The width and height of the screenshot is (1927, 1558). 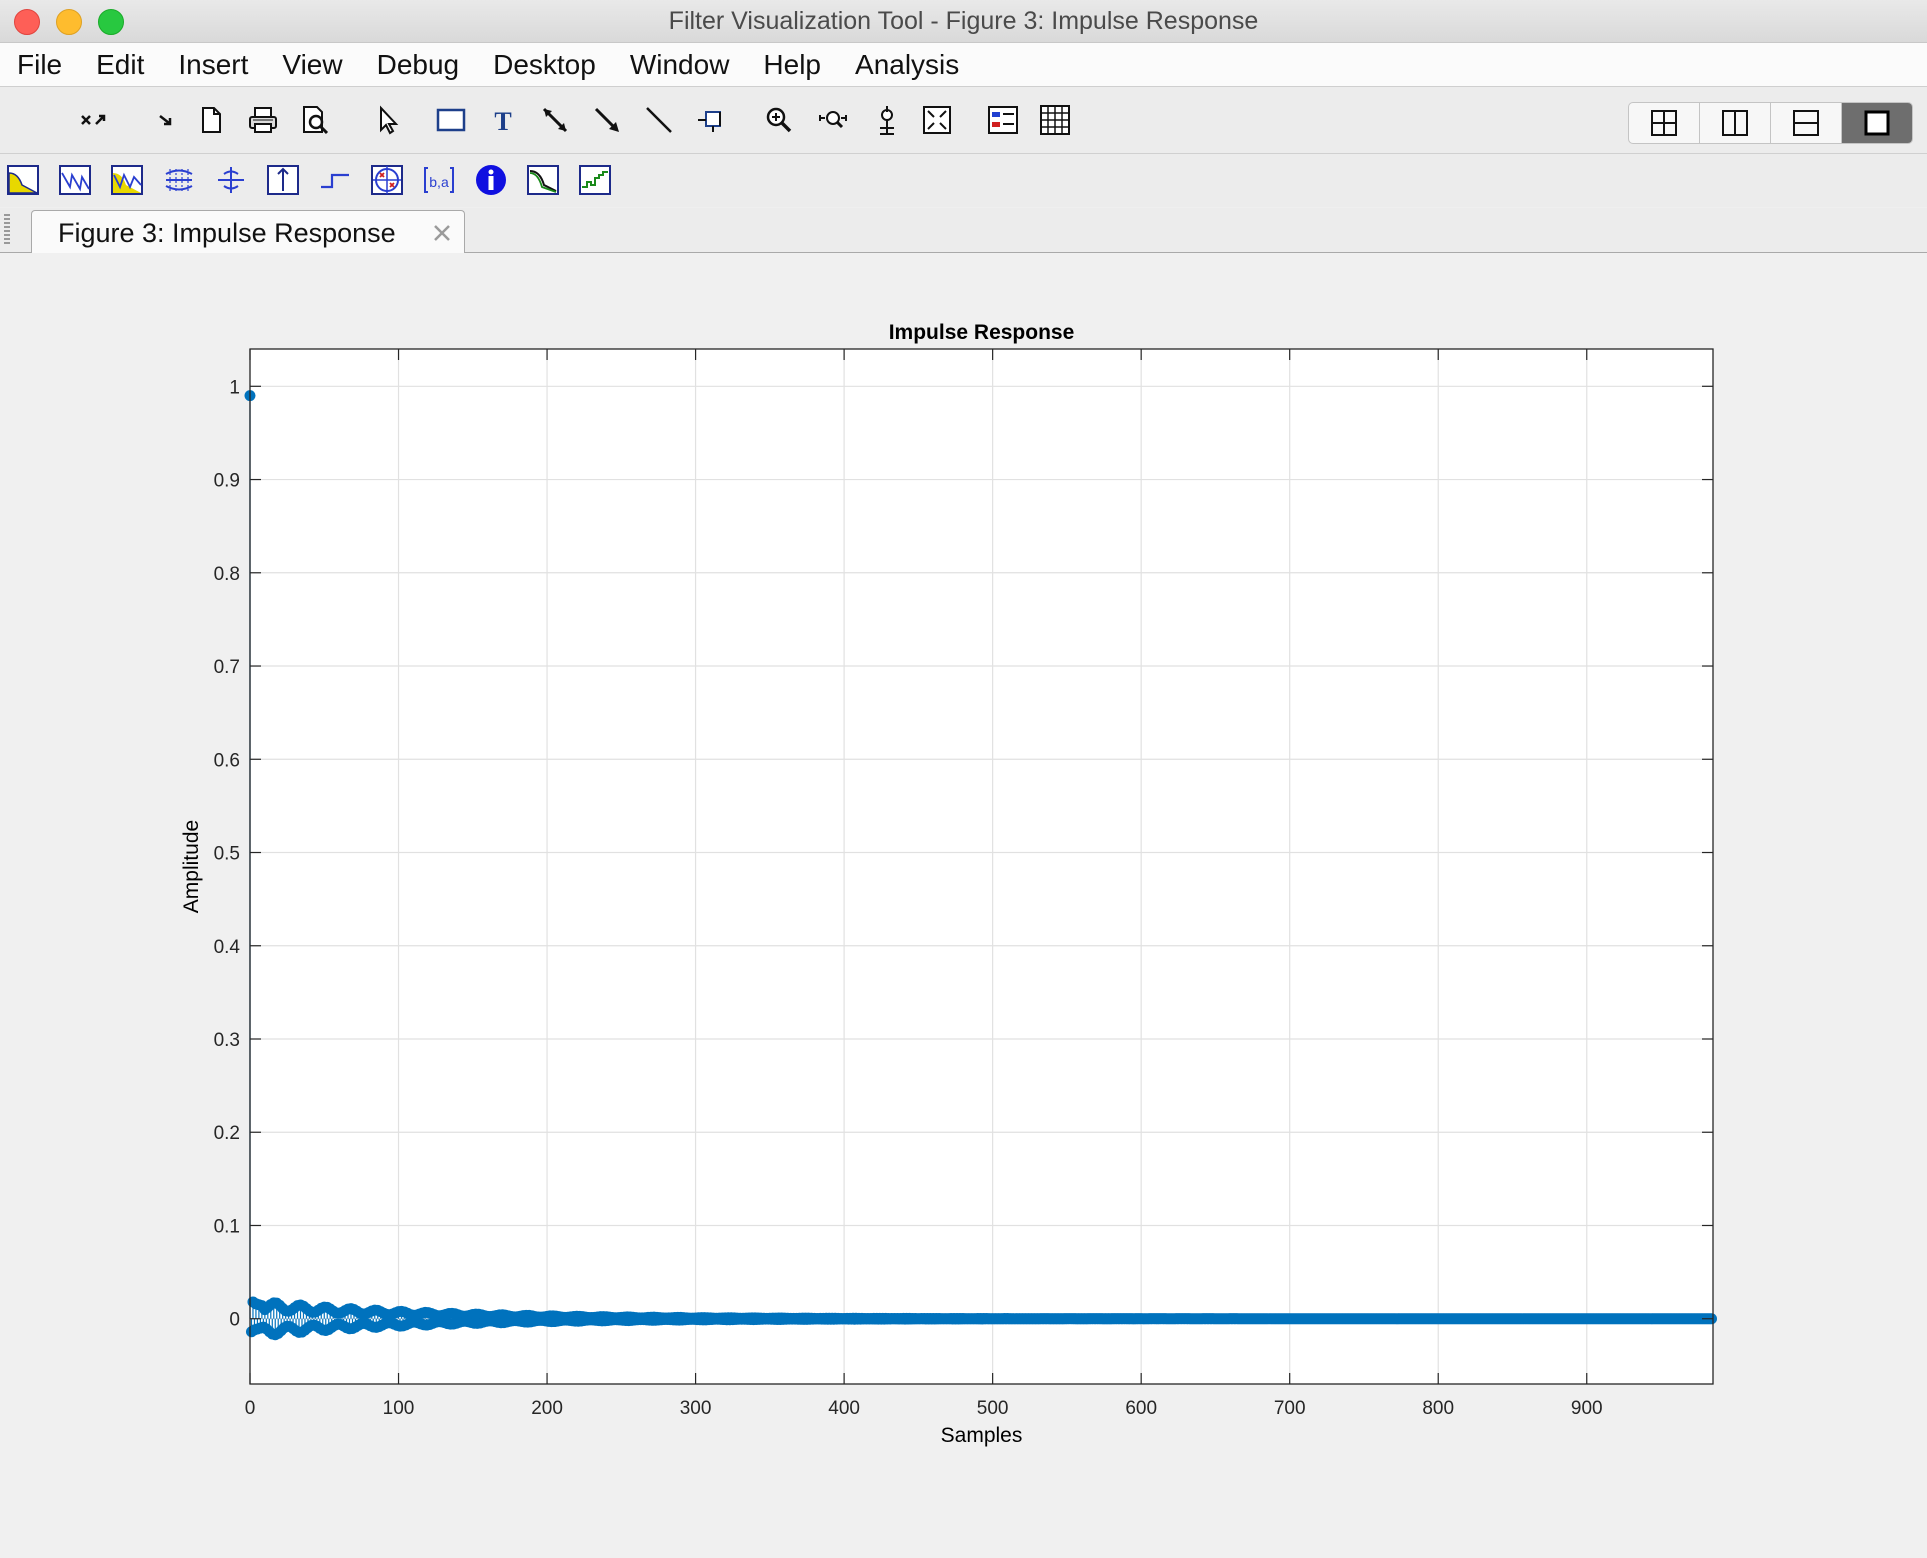 I want to click on x-tick-label: 900, so click(x=1587, y=1408).